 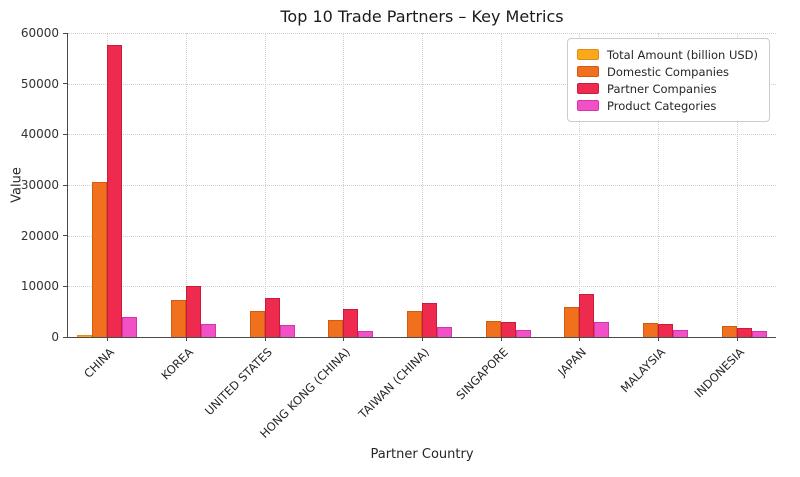 I want to click on legend-item: Domestic Companies, so click(x=667, y=71).